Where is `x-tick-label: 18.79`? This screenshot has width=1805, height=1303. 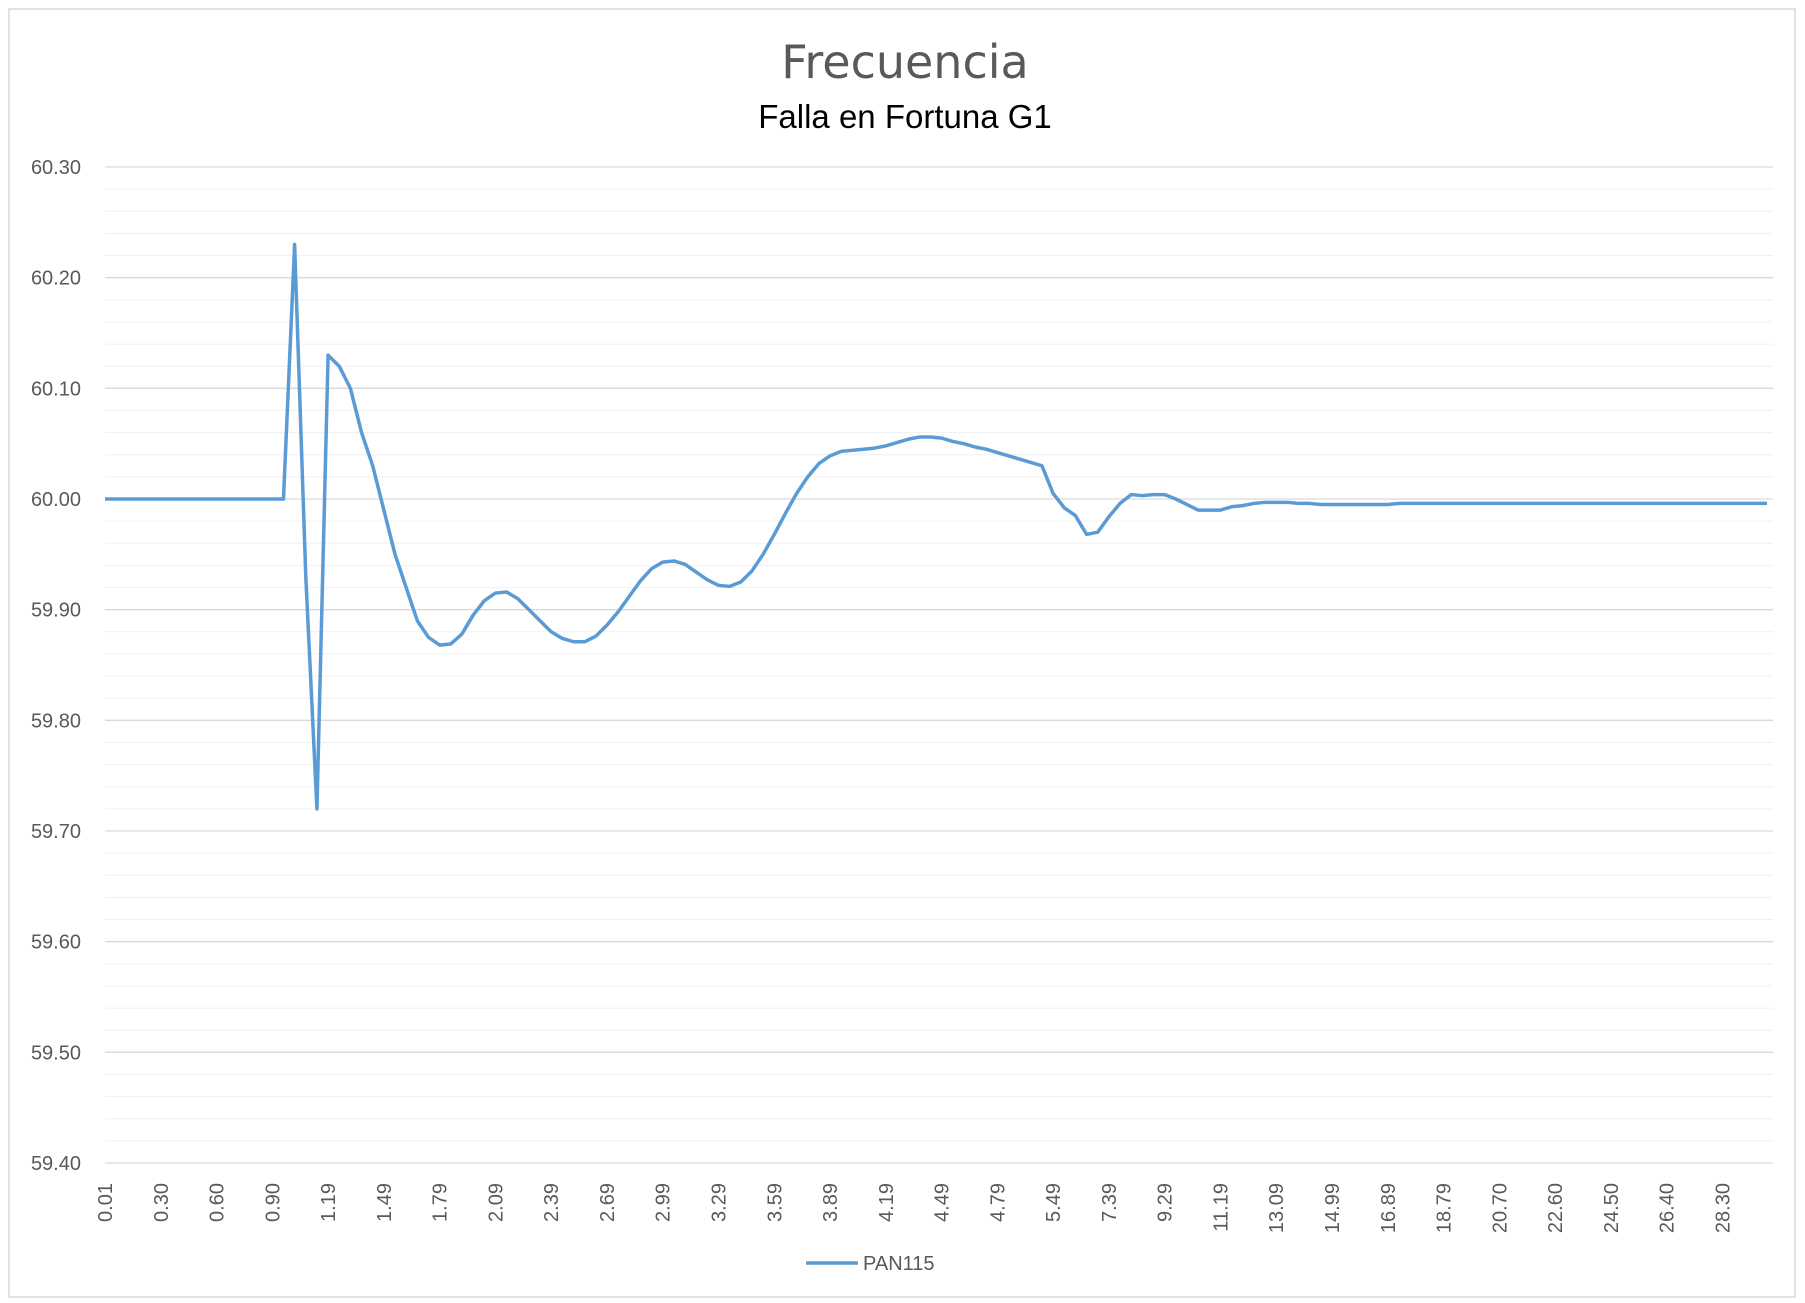 x-tick-label: 18.79 is located at coordinates (1445, 1208).